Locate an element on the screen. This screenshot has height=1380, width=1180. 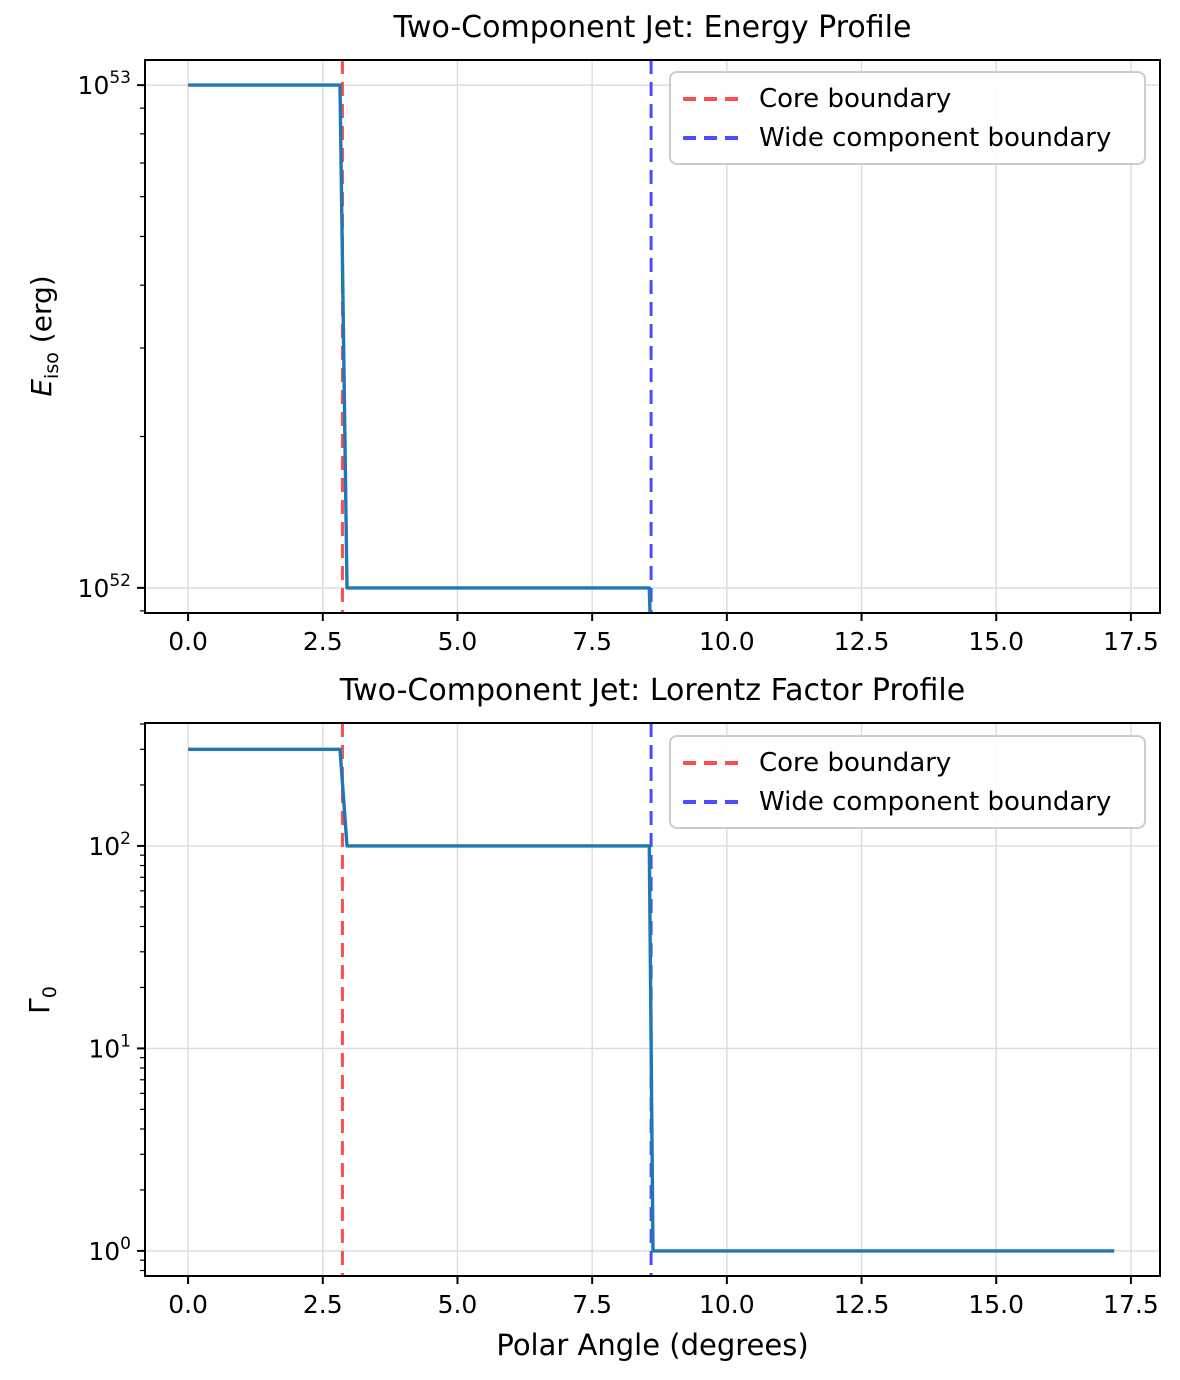
y-label-symbol: Γ is located at coordinates (40, 1006).